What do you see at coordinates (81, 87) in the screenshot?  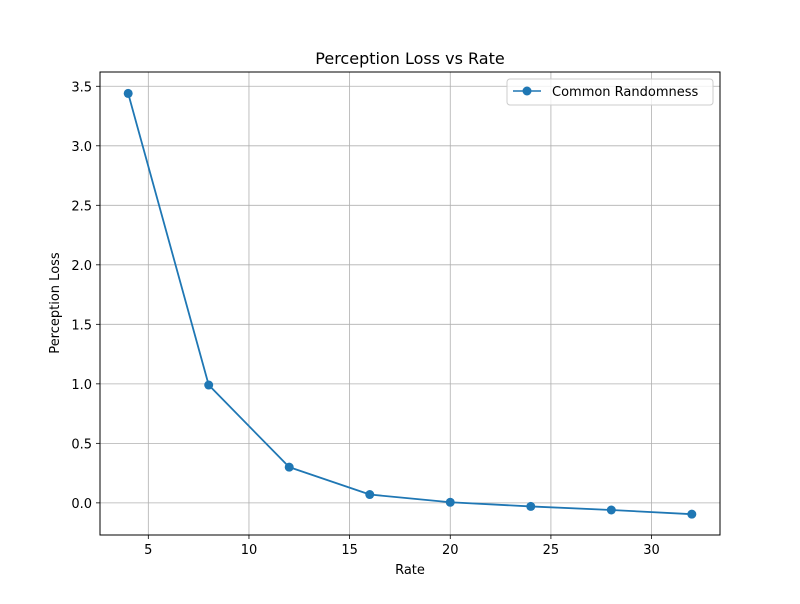 I see `y-tick-label: 3.5` at bounding box center [81, 87].